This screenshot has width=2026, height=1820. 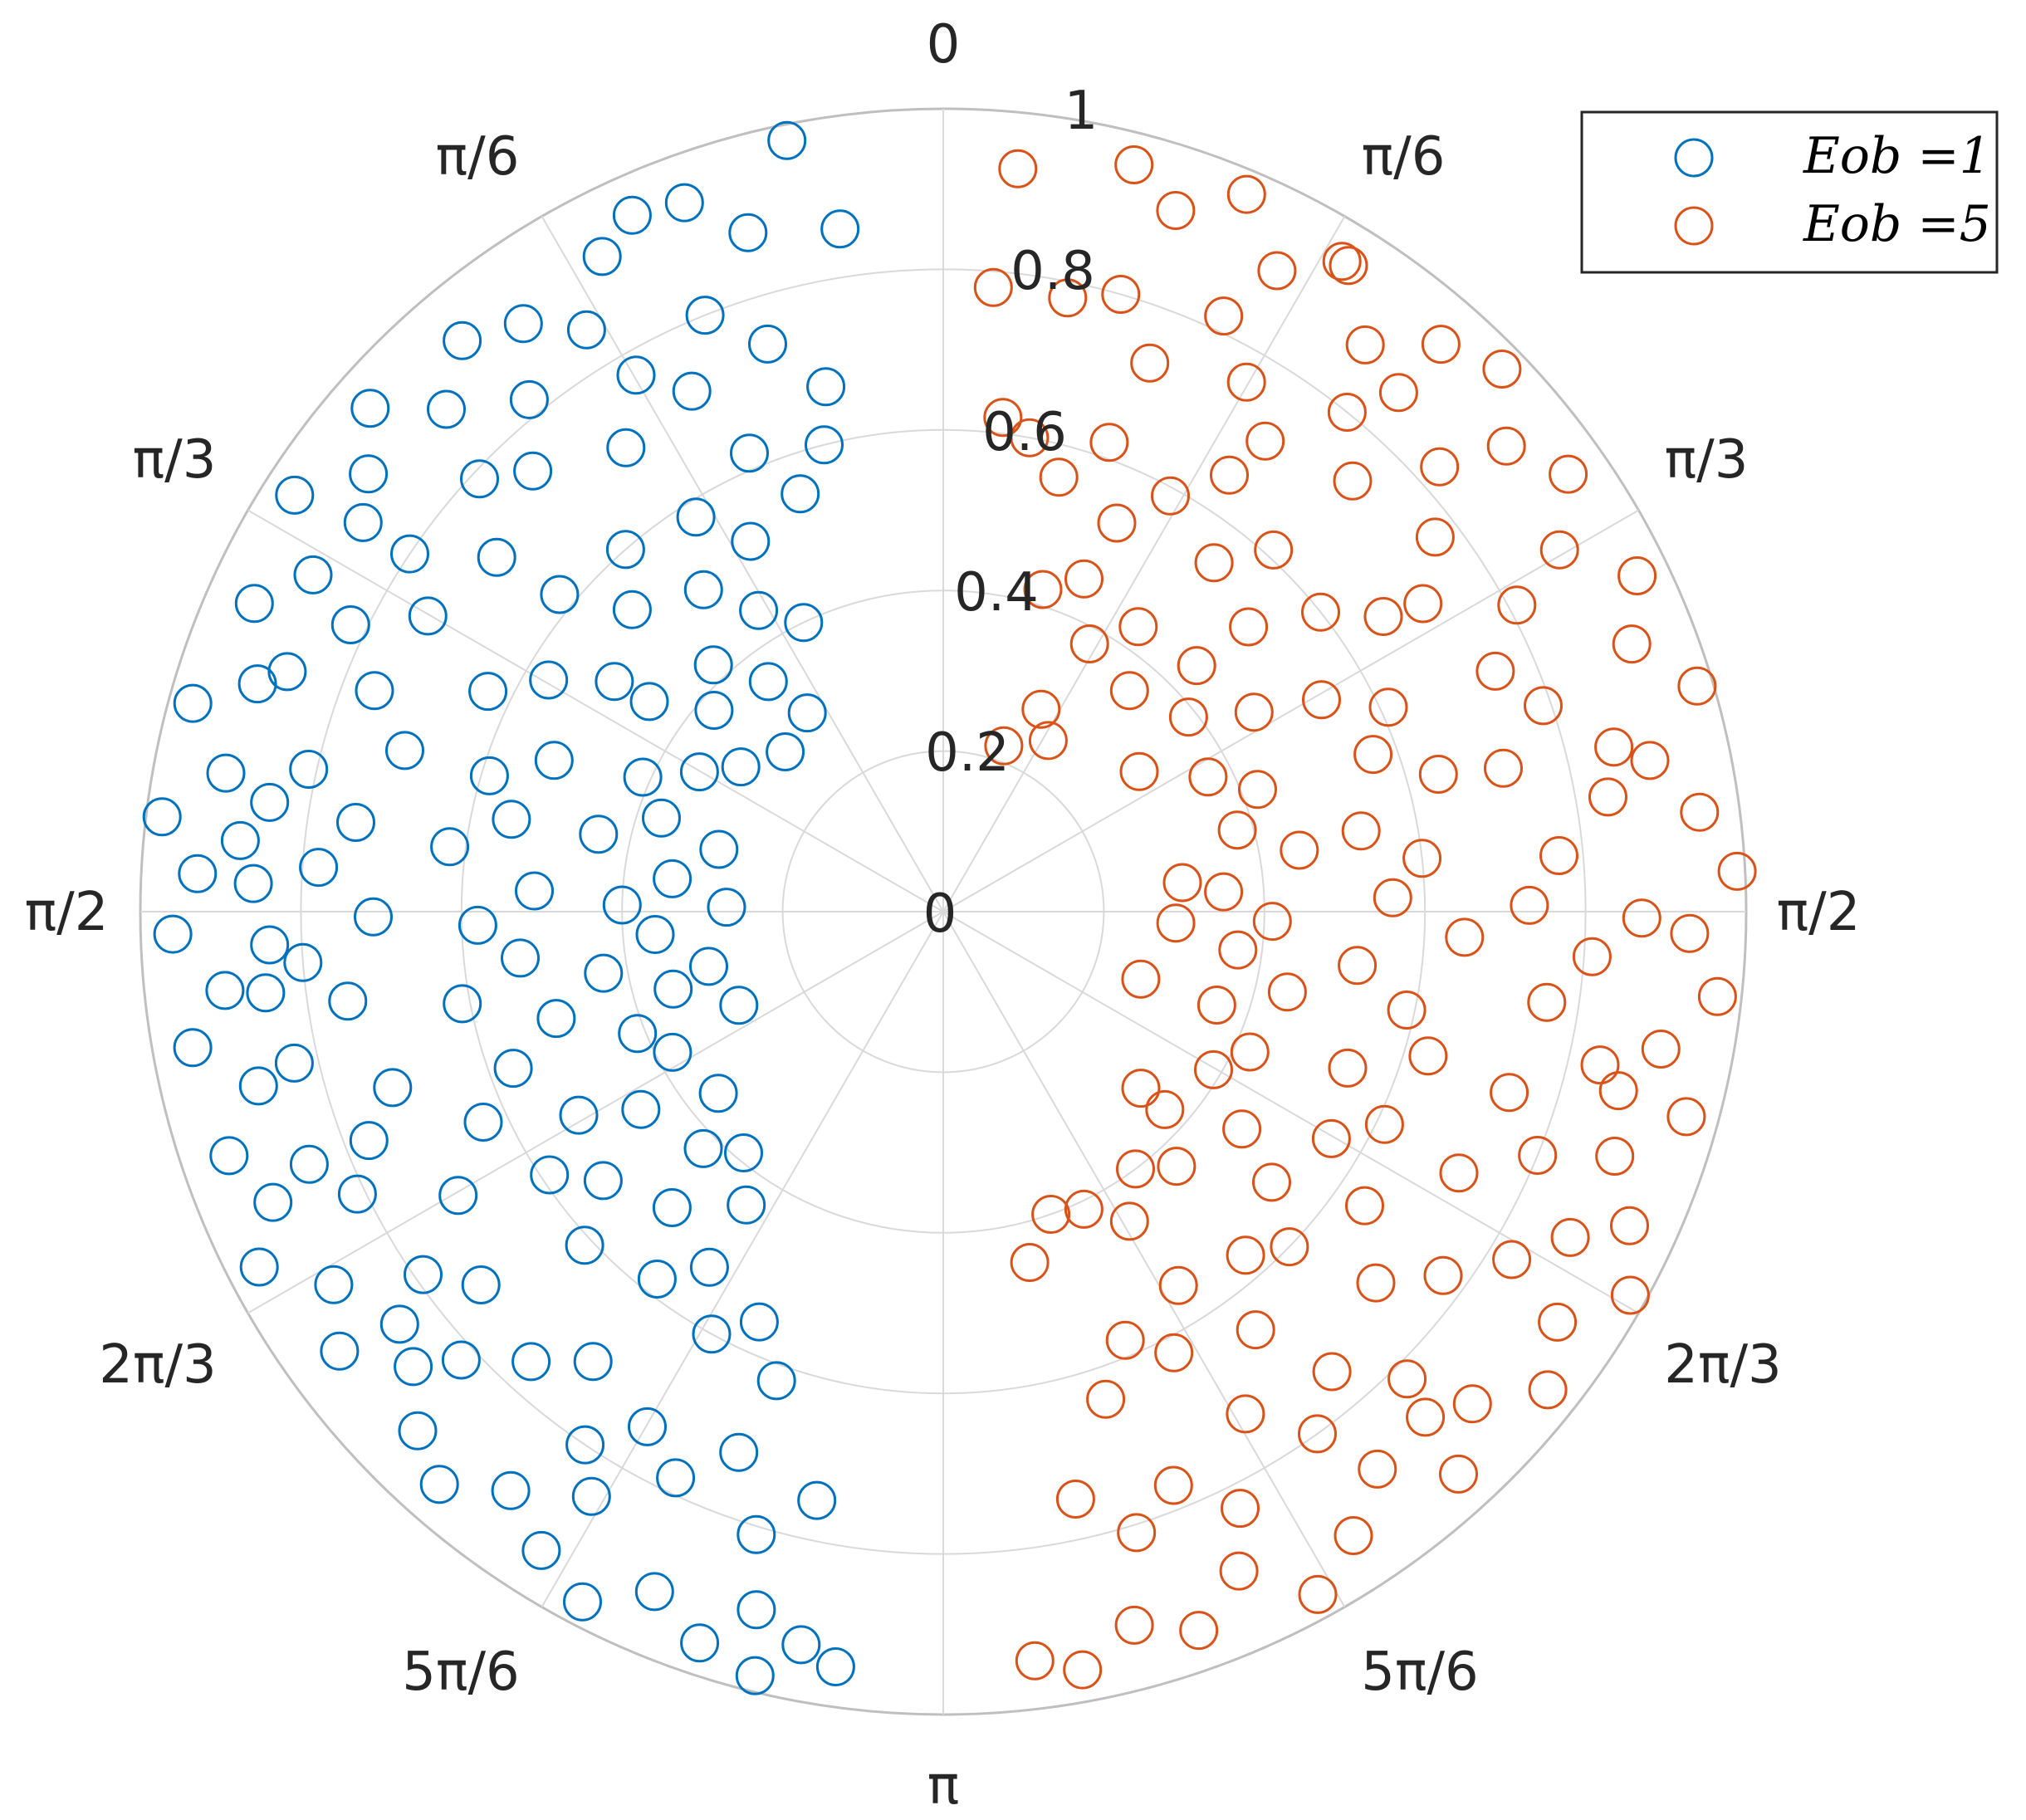 What do you see at coordinates (1053, 271) in the screenshot?
I see `r-label-0.8: 0.8` at bounding box center [1053, 271].